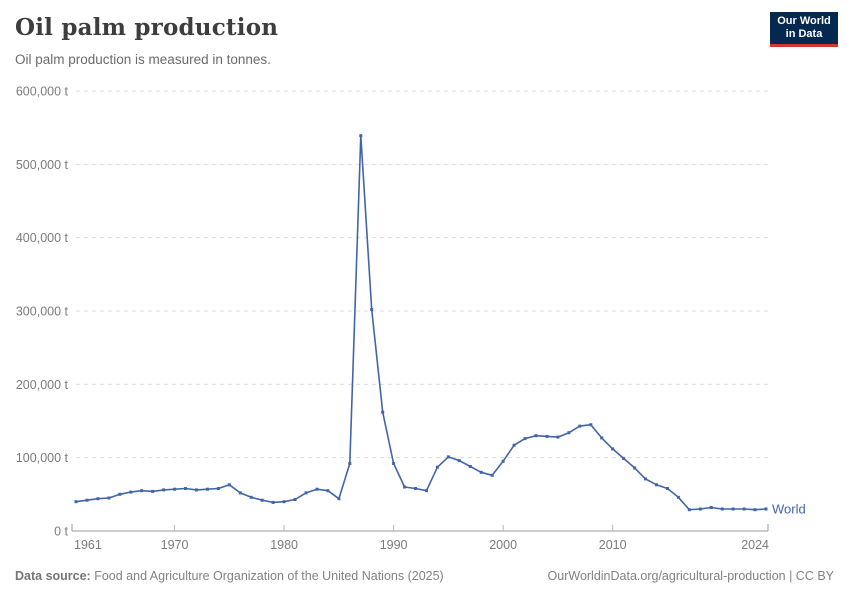  What do you see at coordinates (755, 545) in the screenshot?
I see `x-tick-label: 2024` at bounding box center [755, 545].